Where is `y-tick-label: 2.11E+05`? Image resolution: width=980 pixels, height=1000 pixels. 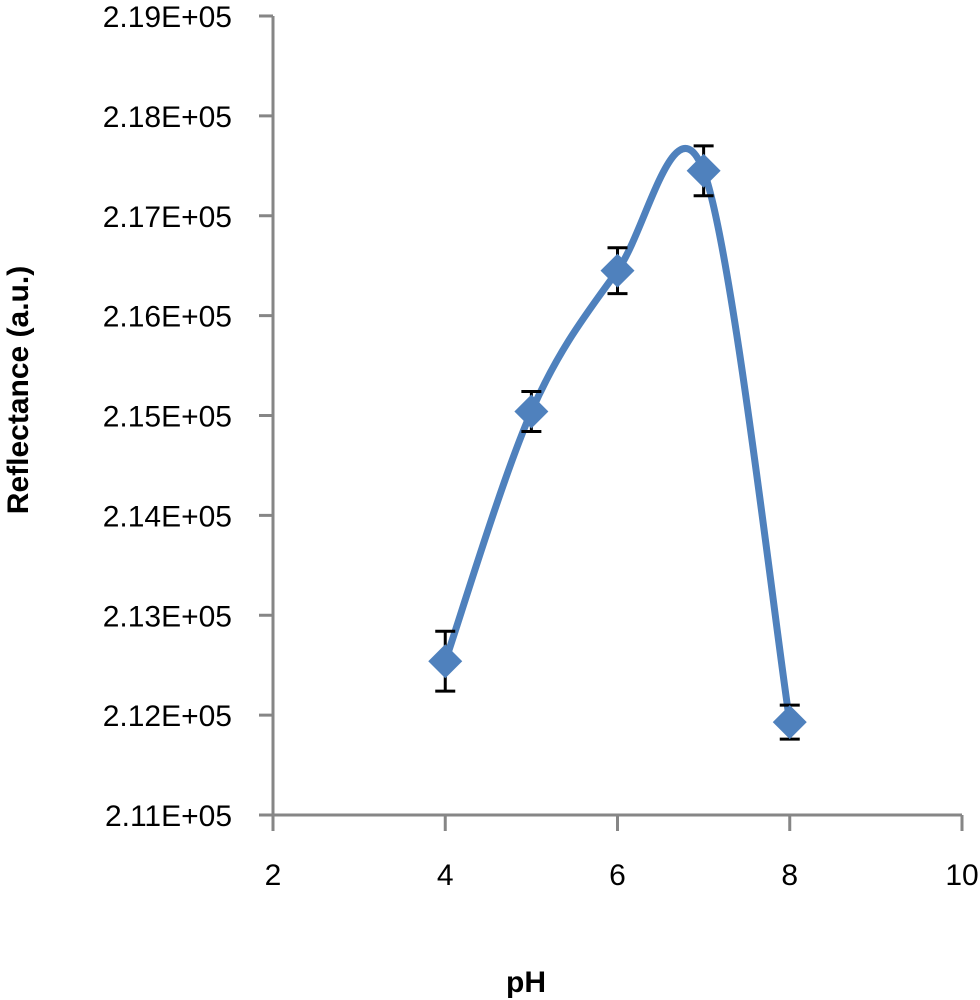 y-tick-label: 2.11E+05 is located at coordinates (168, 816).